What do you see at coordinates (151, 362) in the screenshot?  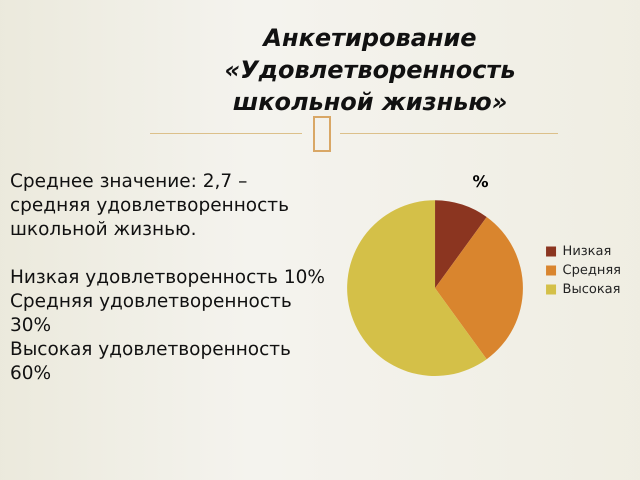 I see `text: Высокая удовлетворенность 60%` at bounding box center [151, 362].